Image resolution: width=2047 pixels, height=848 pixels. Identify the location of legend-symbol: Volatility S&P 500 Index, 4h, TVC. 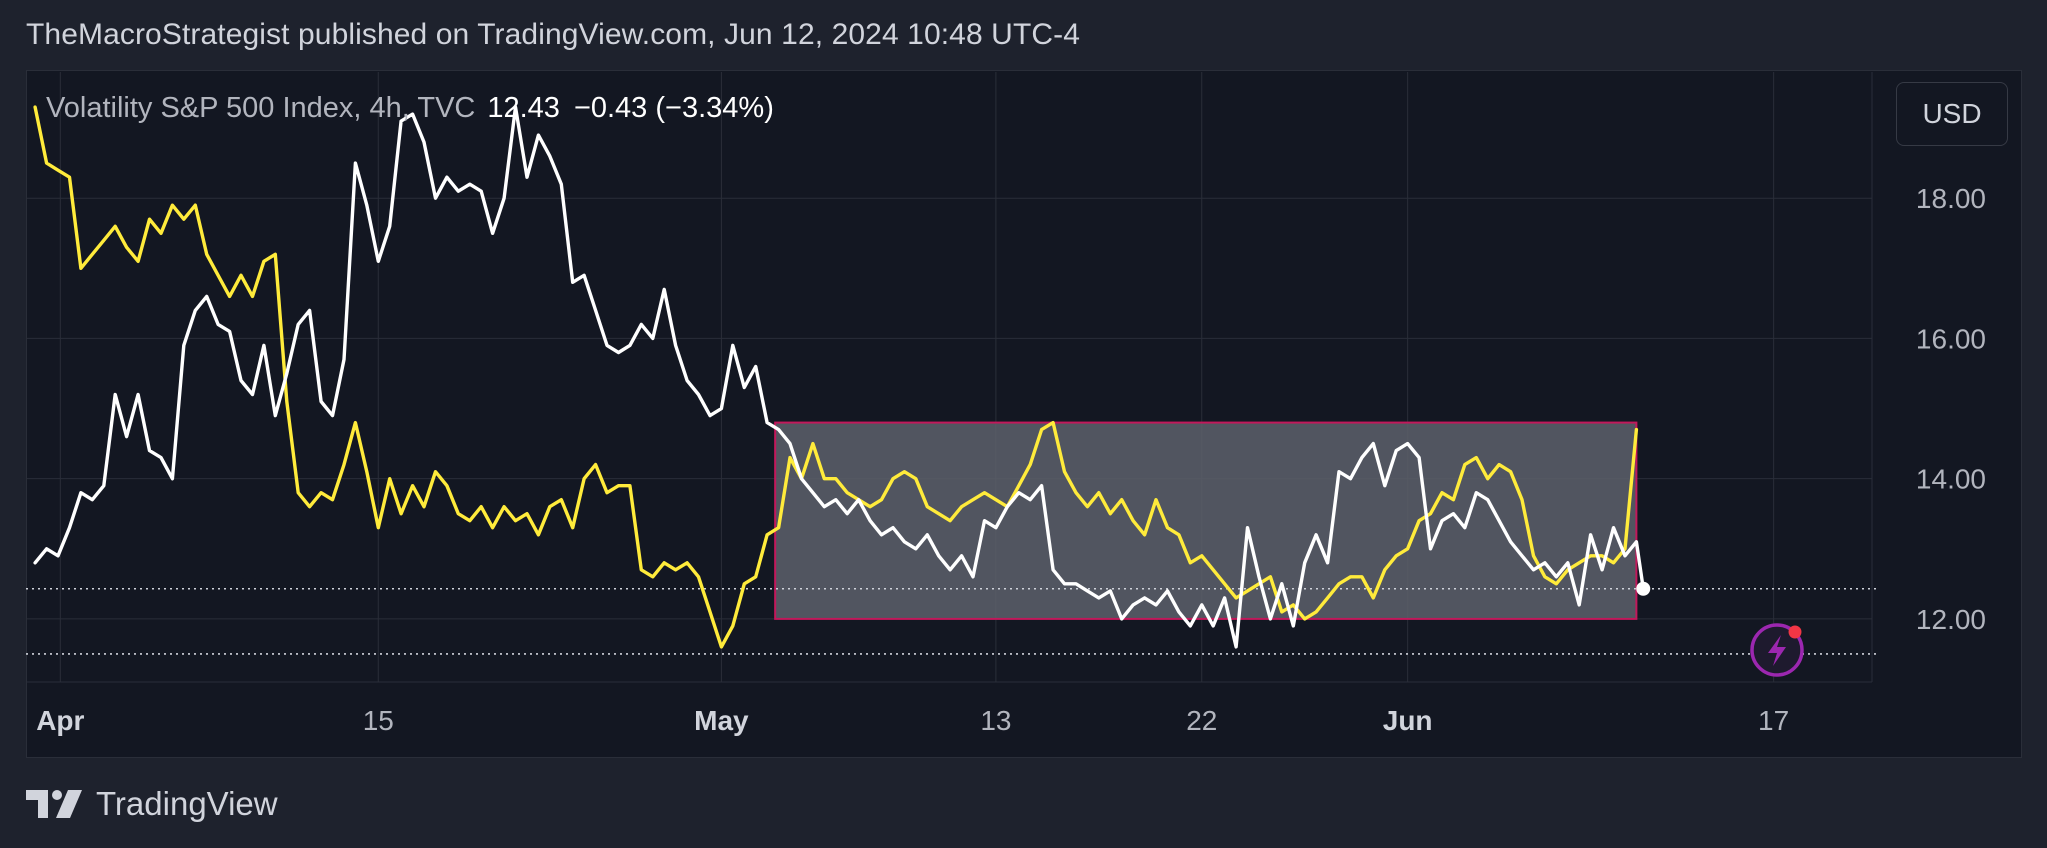
(261, 108).